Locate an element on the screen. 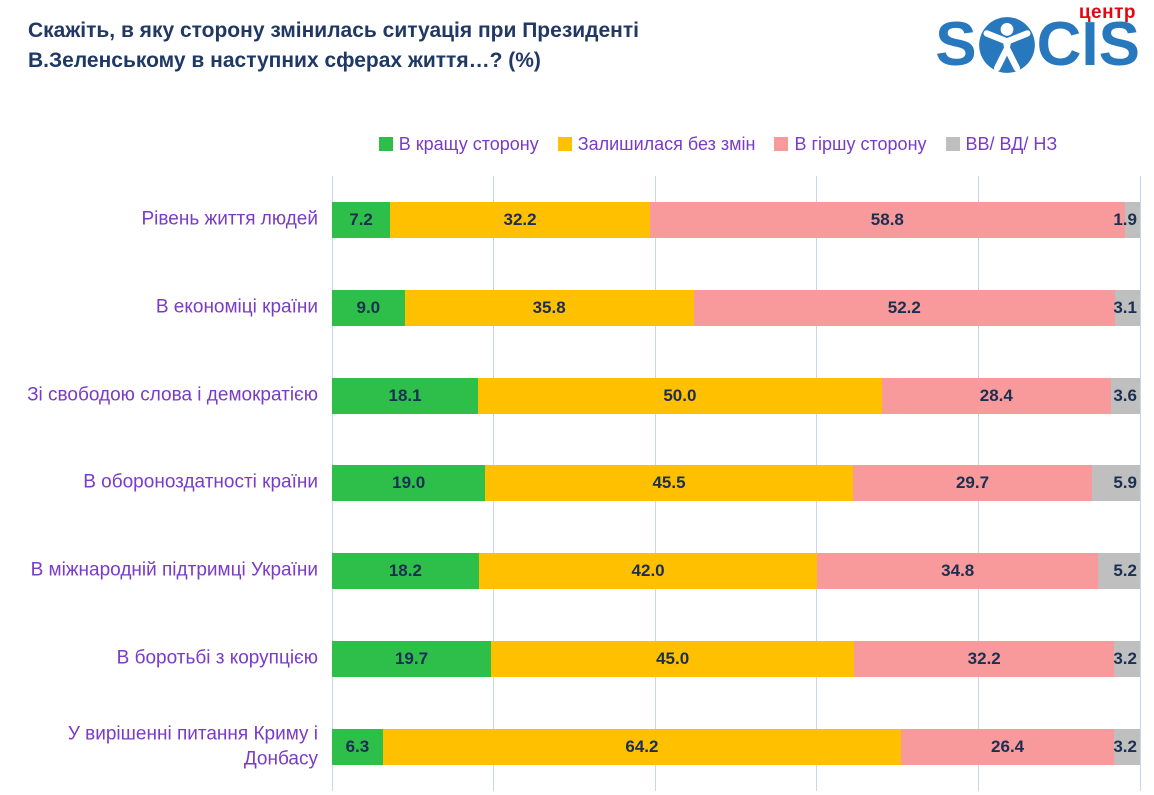  value-label: 1.9 is located at coordinates (1125, 219).